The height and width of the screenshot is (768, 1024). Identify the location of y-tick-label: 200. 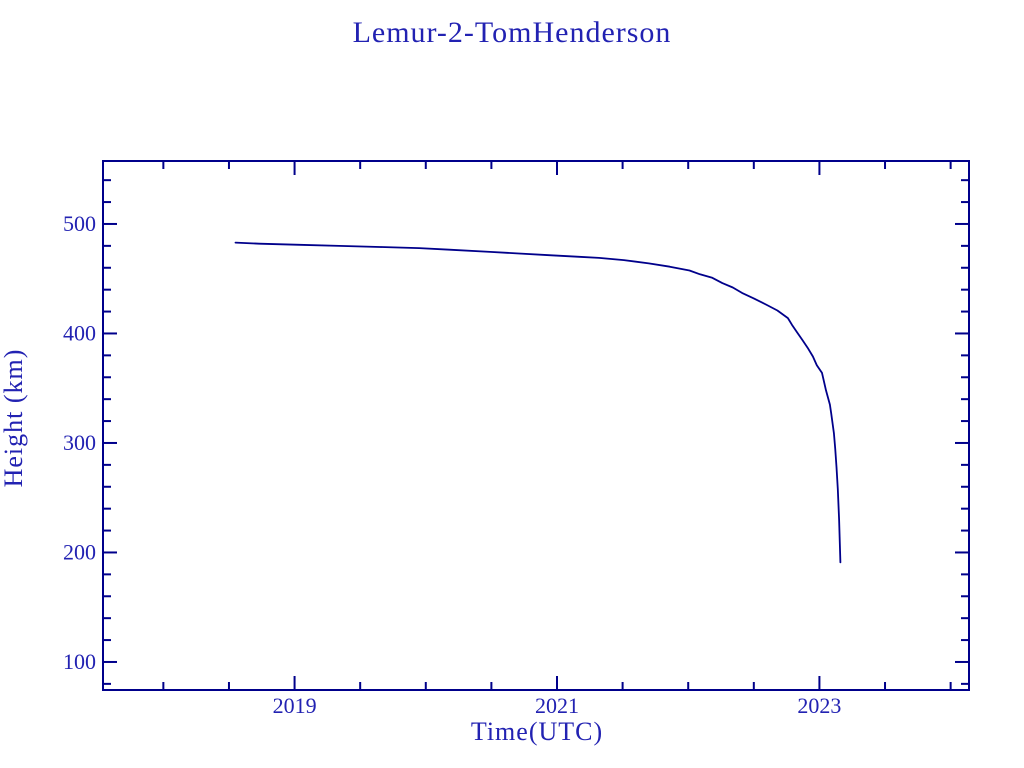
(79, 551).